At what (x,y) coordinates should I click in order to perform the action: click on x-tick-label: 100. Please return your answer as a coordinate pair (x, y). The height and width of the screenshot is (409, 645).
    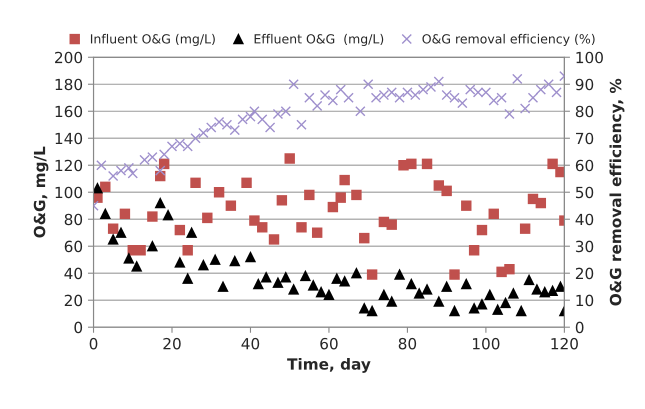
    Looking at the image, I should click on (486, 344).